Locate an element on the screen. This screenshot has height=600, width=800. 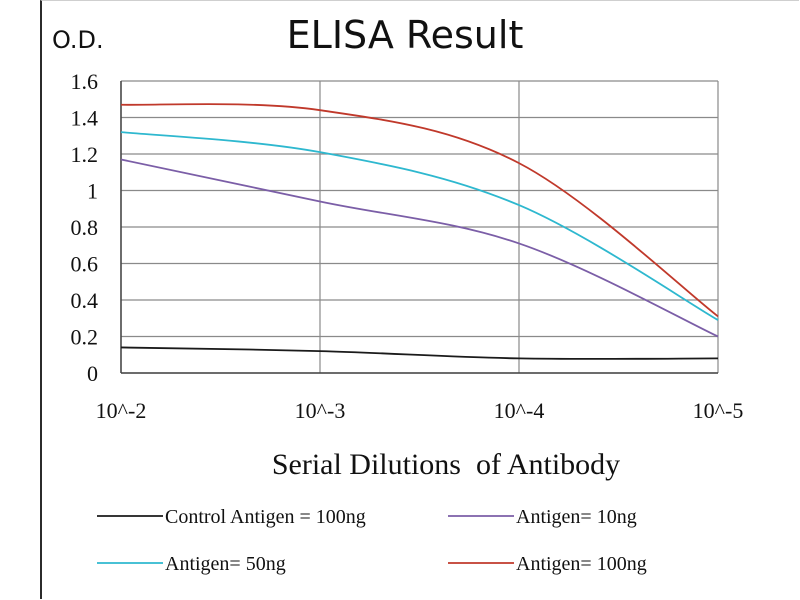
y-tick-label: 1.4 is located at coordinates (85, 118).